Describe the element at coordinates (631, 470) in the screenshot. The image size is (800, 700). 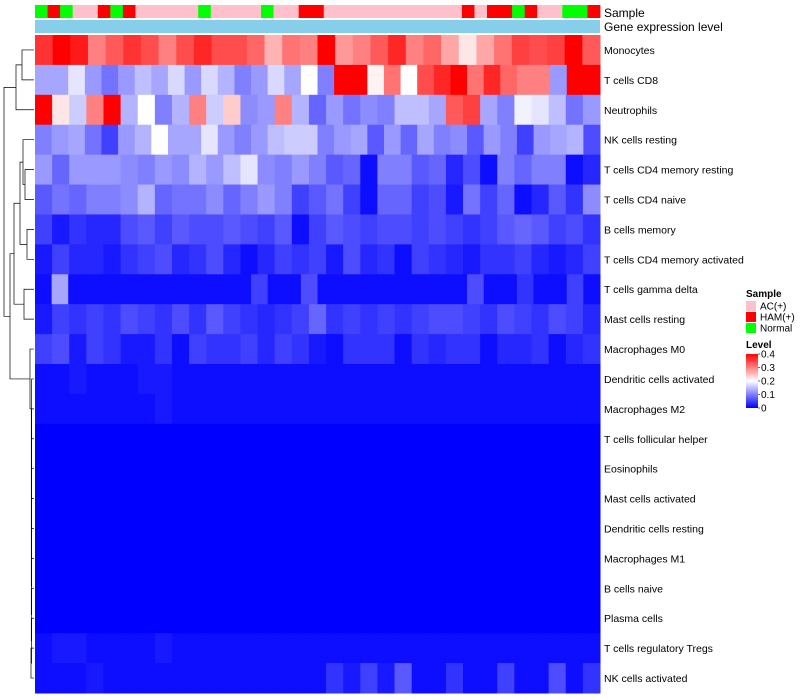
I see `row-label: Eosinophils` at that location.